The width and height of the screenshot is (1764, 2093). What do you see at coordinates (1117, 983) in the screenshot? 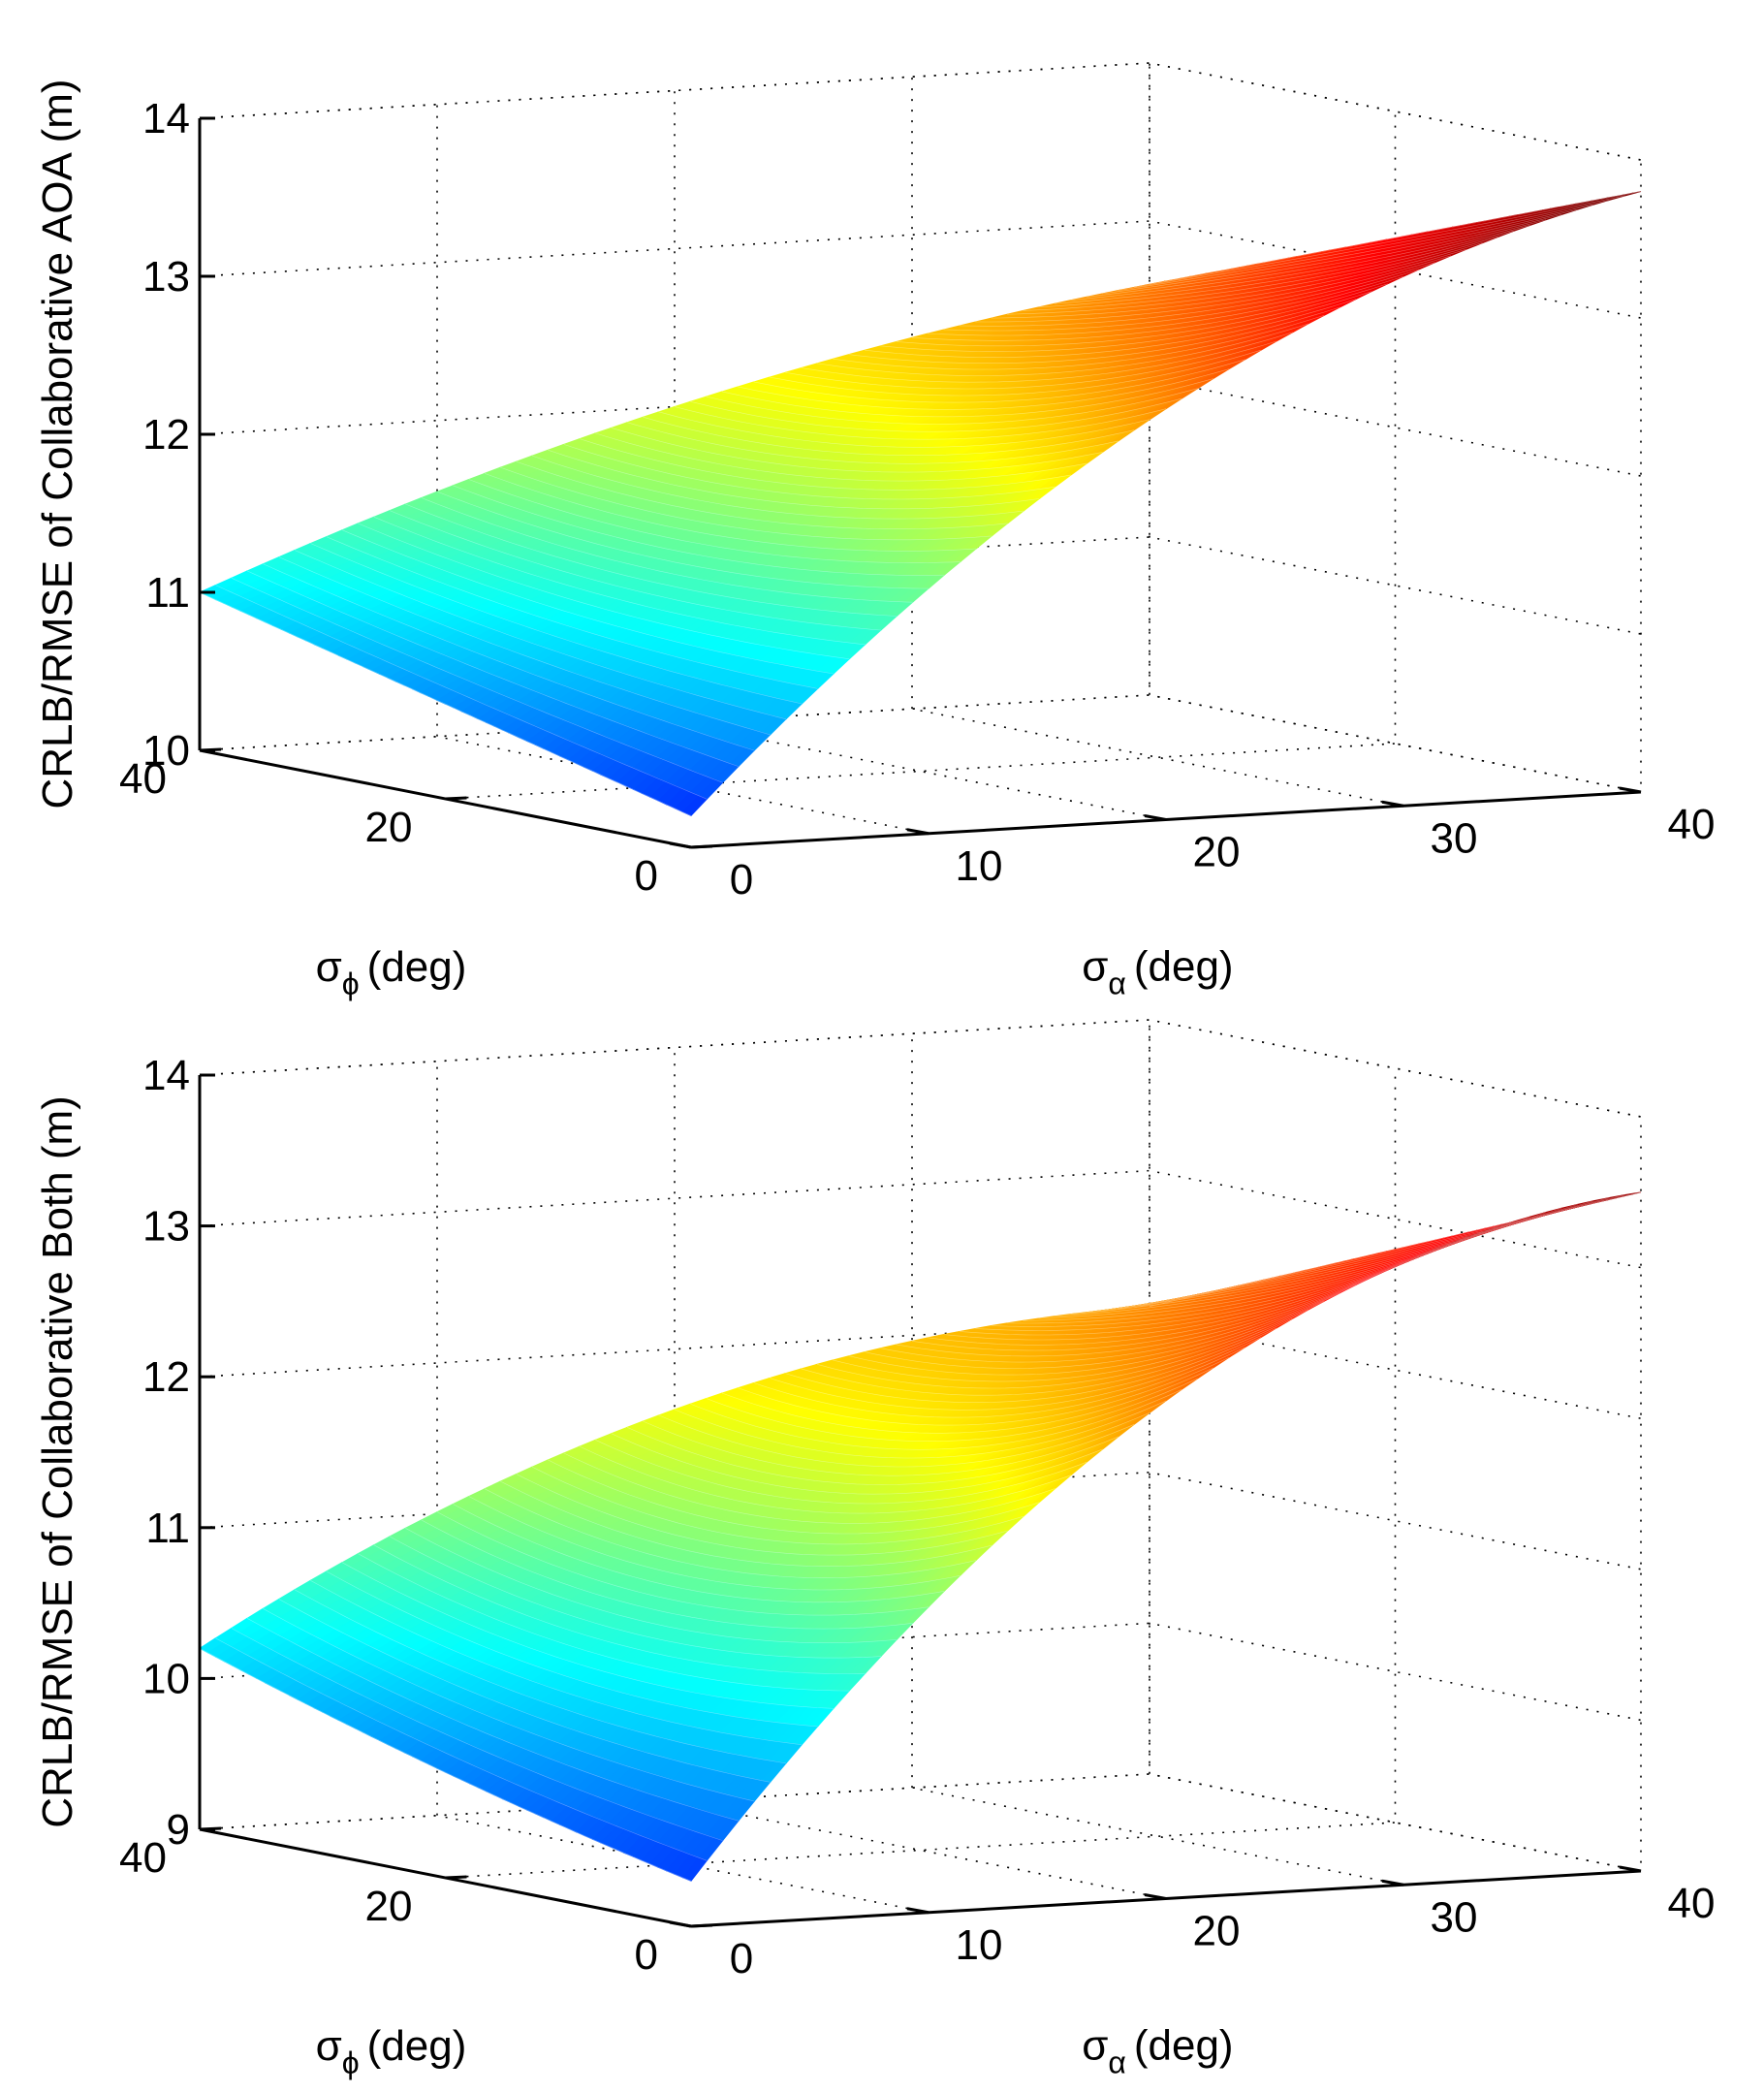
I see `x-axis-label-sub: α` at bounding box center [1117, 983].